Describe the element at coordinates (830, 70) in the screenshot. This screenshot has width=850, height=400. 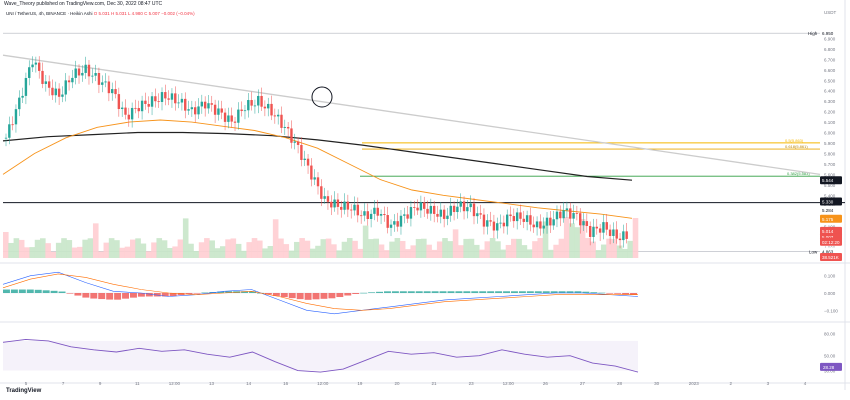
I see `price-tick-label: 6.600` at that location.